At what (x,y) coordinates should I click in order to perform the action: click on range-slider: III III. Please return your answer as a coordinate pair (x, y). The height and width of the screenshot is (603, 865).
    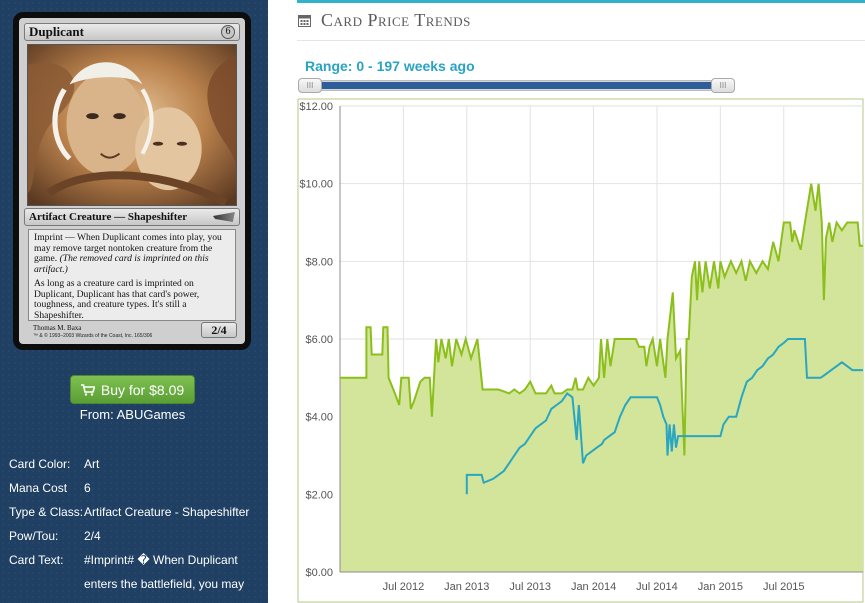
    Looking at the image, I should click on (516, 85).